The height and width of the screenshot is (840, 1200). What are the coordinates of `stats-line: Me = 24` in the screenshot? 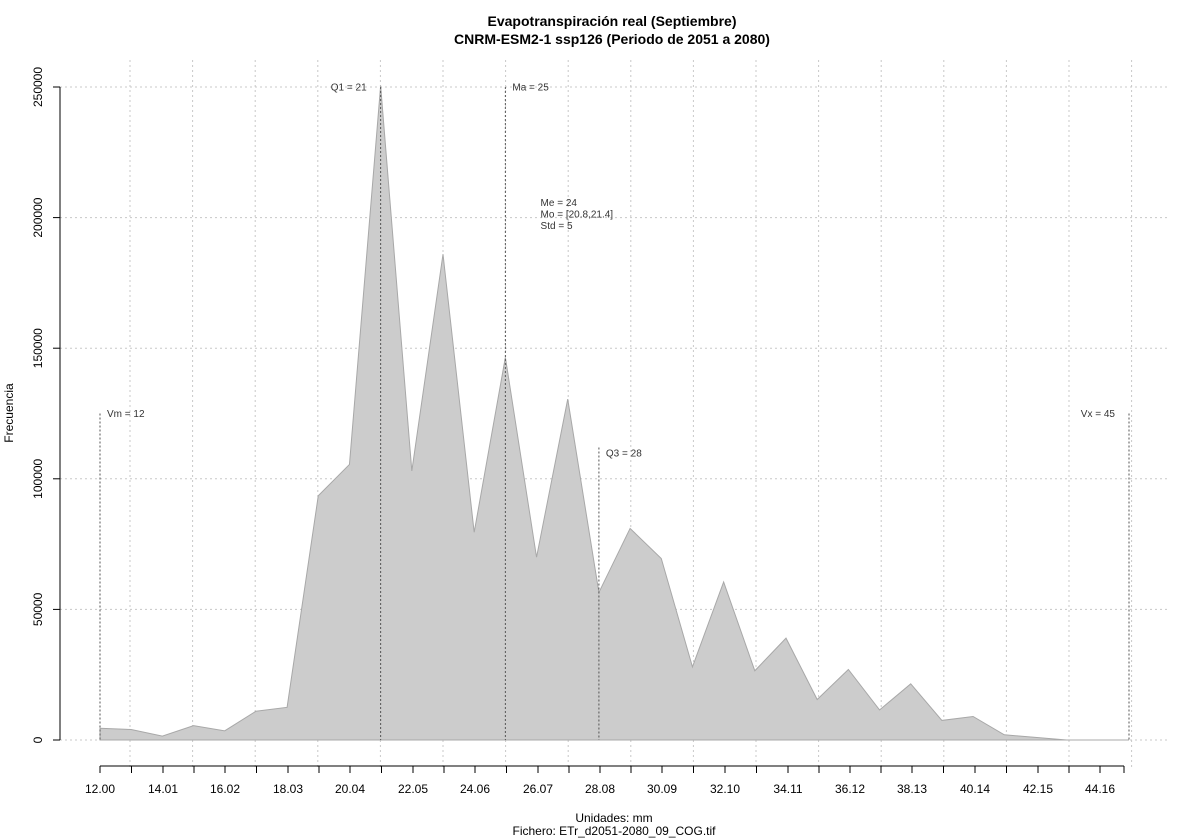 It's located at (559, 203).